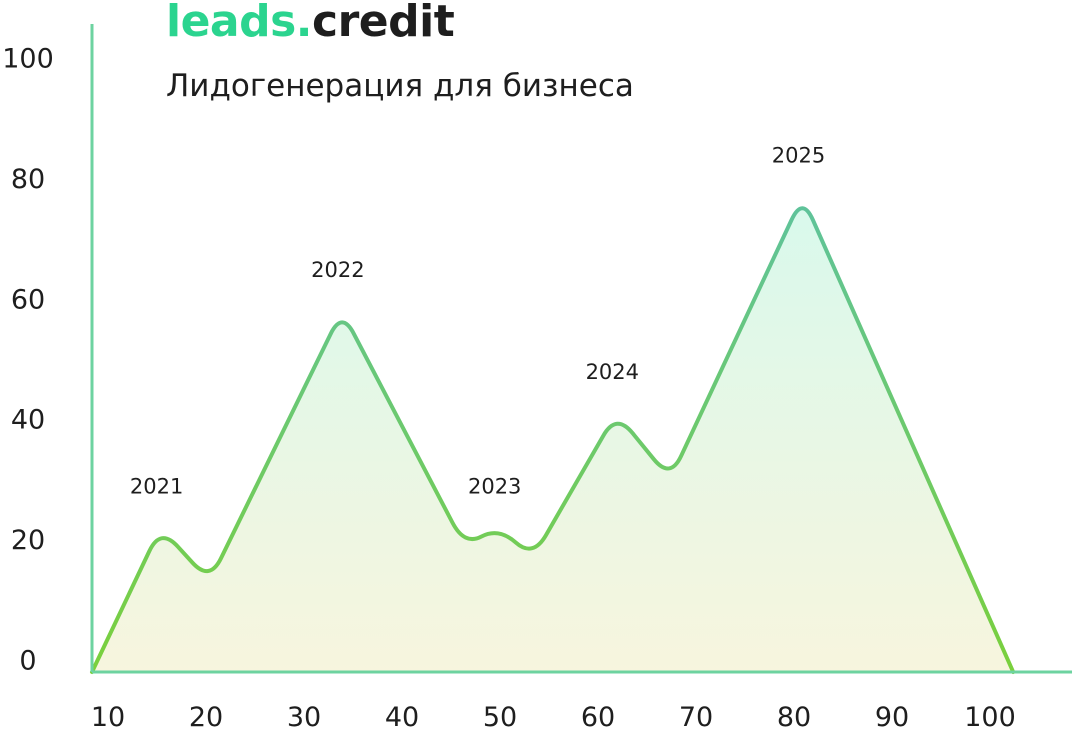  I want to click on x-tick-label: 50, so click(500, 717).